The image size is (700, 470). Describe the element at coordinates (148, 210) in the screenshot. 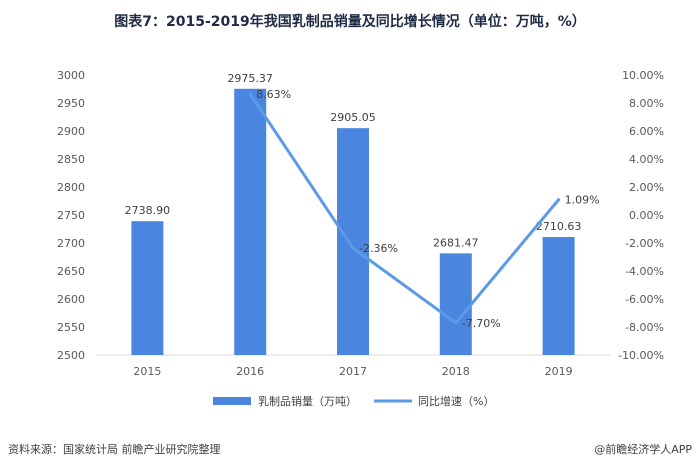

I see `bar-data-label: 2738.90` at that location.